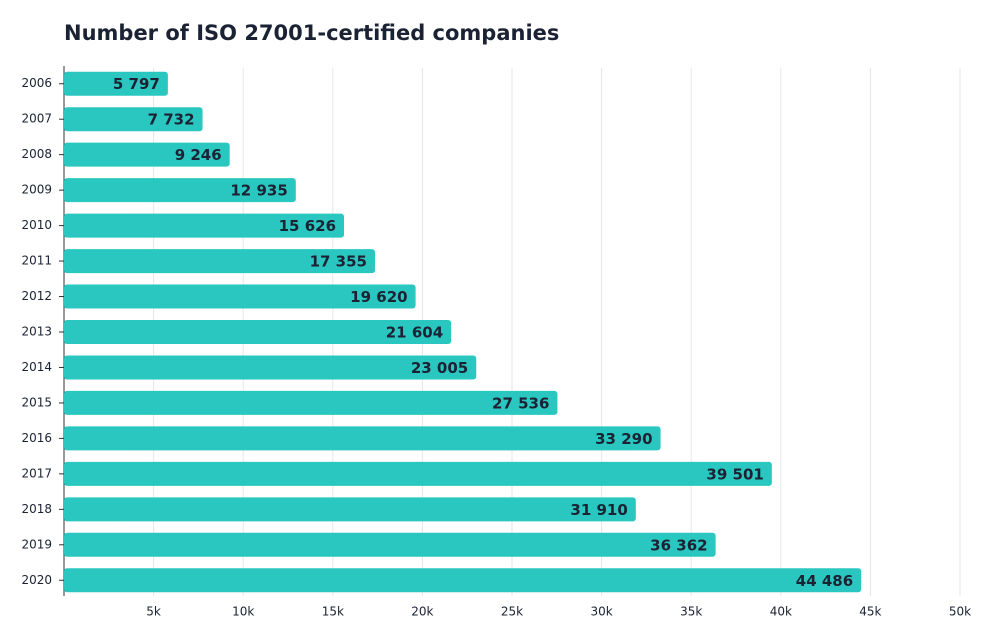  Describe the element at coordinates (36, 190) in the screenshot. I see `y-tick-label: 2009` at that location.